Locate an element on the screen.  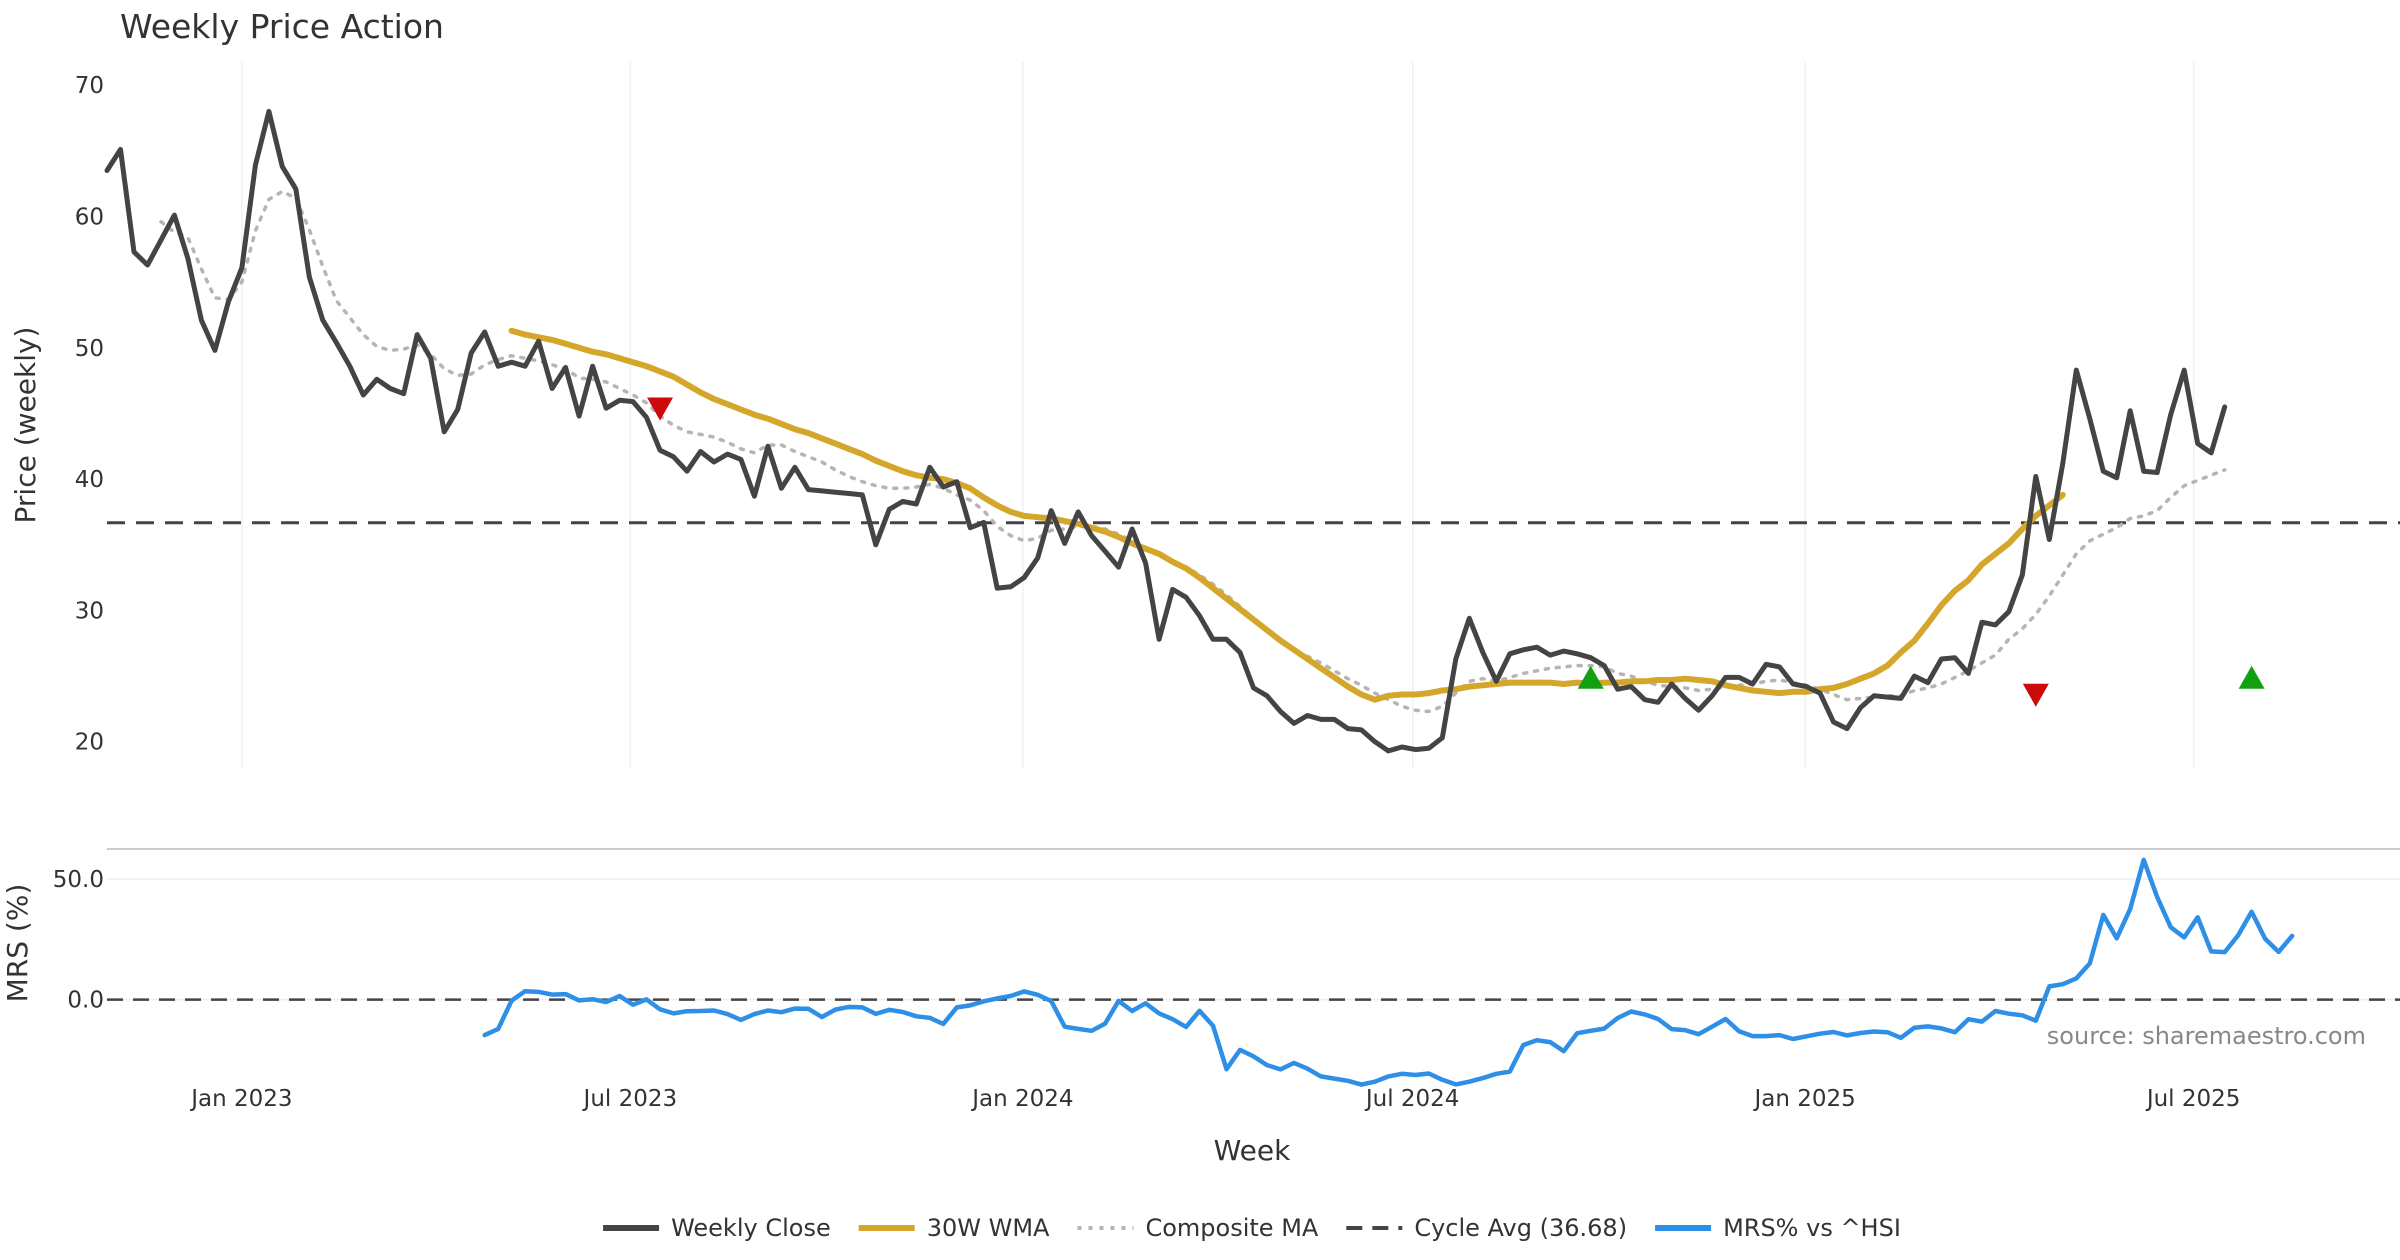
price-y-tick-label: 70 is located at coordinates (89, 86).